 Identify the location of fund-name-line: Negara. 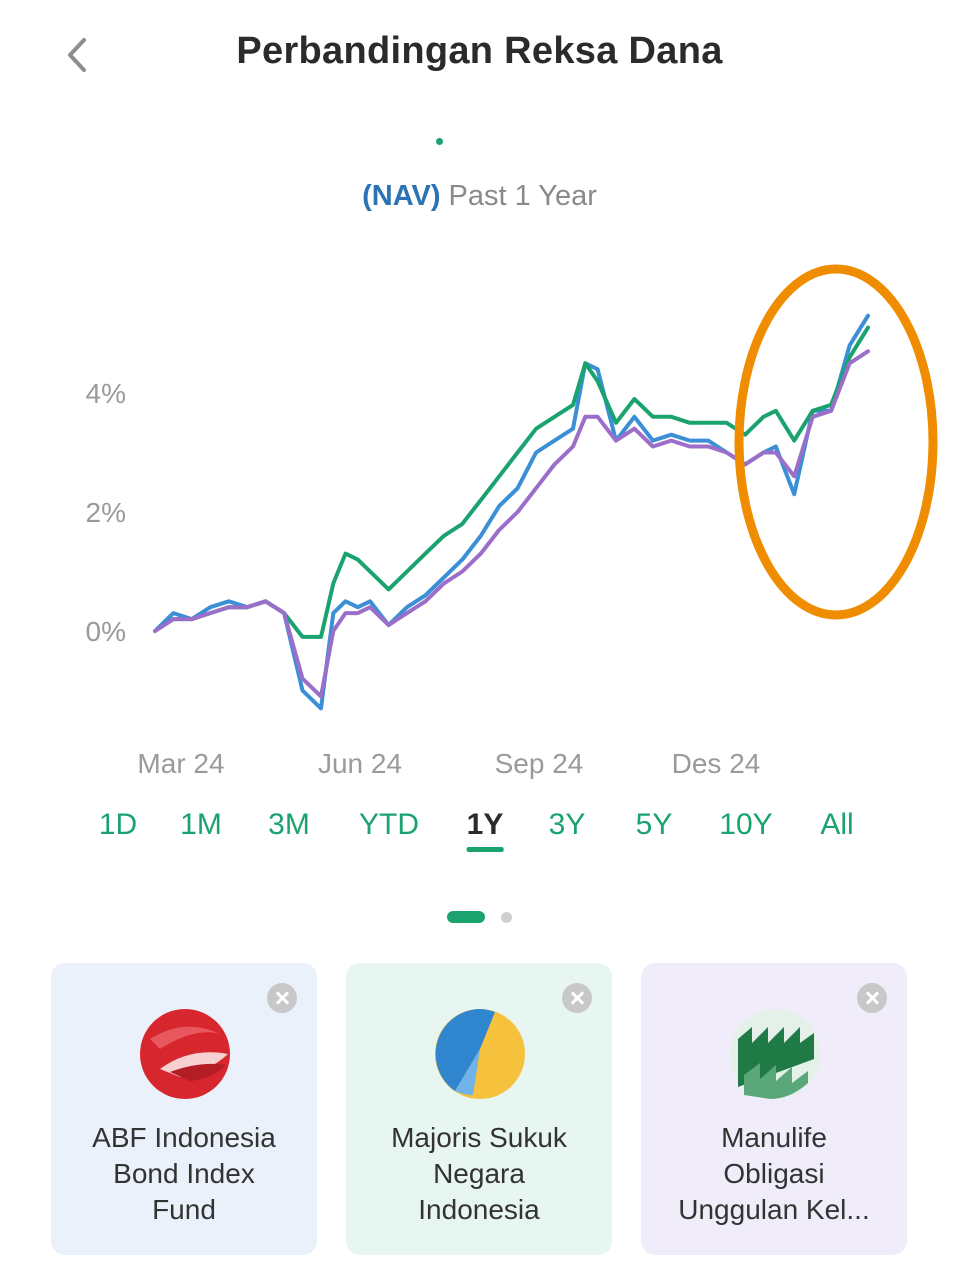
(479, 1173).